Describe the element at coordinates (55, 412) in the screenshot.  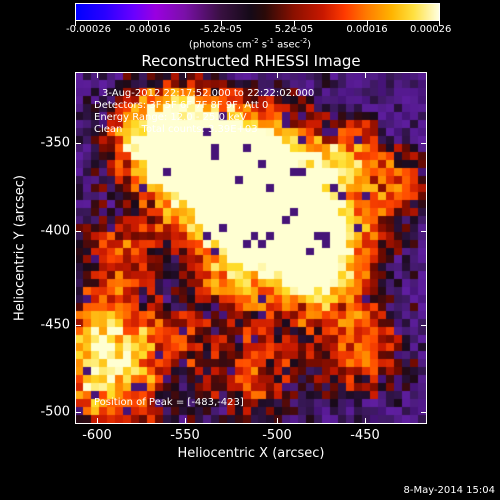
I see `y-tick-label: -500` at that location.